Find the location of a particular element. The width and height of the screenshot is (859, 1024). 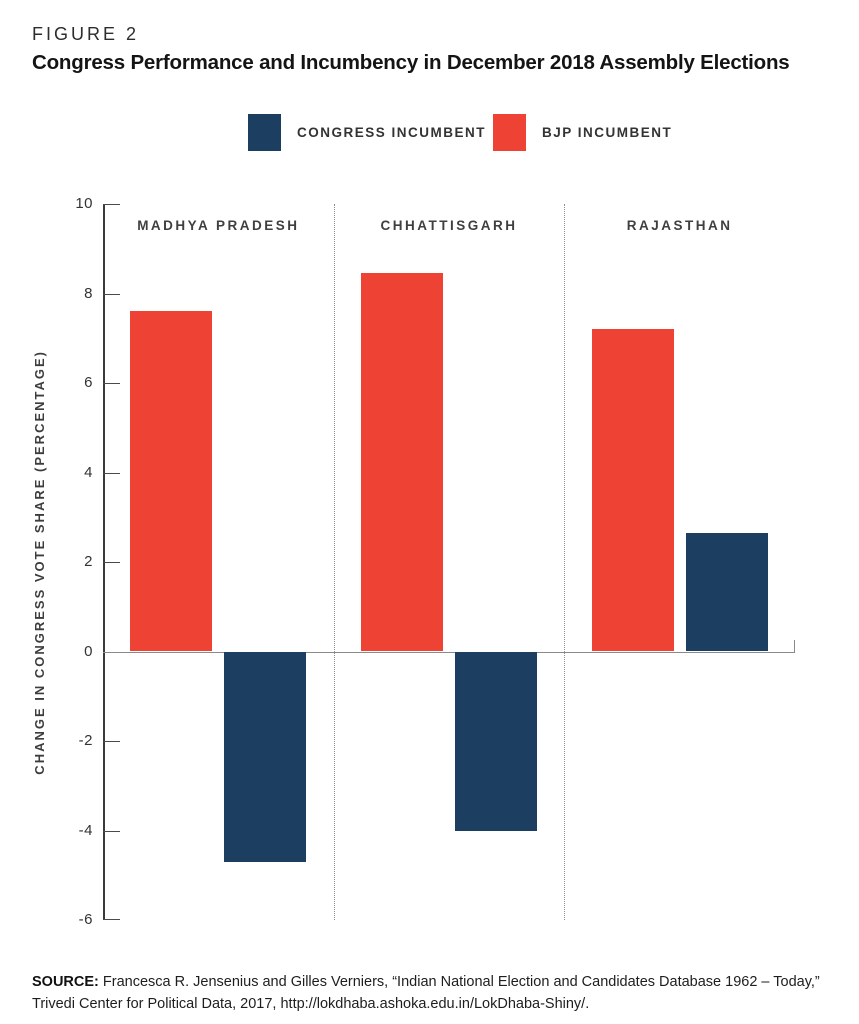

bjp-color-swatch is located at coordinates (509, 132).